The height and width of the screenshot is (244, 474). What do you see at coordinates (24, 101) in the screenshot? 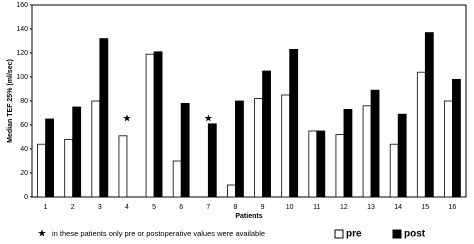
I see `y-tick-label: 80` at bounding box center [24, 101].